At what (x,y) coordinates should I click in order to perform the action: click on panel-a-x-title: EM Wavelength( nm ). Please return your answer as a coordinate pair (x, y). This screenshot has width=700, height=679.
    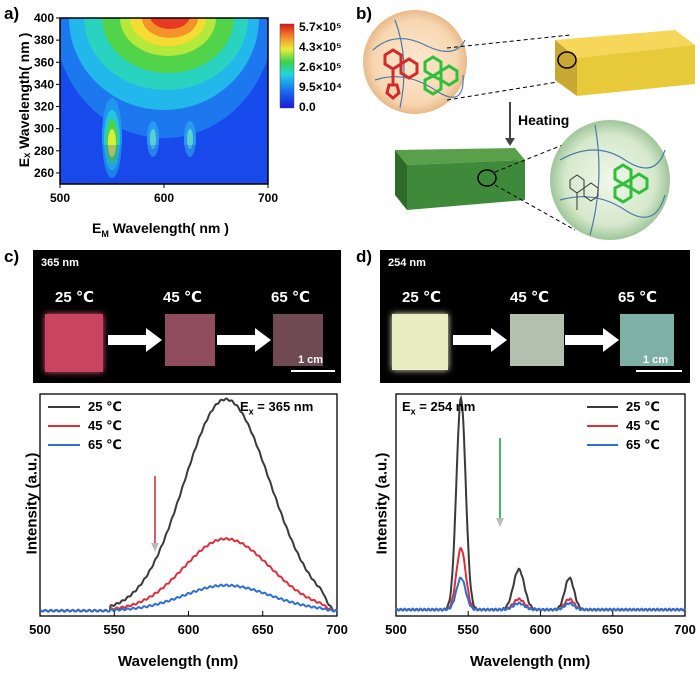
    Looking at the image, I should click on (160, 229).